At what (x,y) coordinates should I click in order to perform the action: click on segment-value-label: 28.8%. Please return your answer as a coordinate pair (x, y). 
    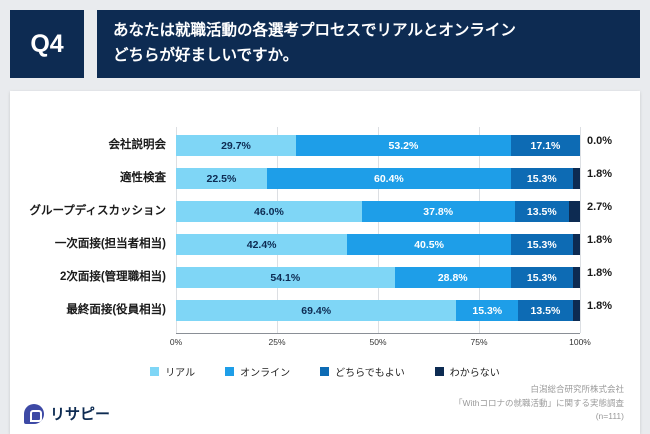
    Looking at the image, I should click on (452, 277).